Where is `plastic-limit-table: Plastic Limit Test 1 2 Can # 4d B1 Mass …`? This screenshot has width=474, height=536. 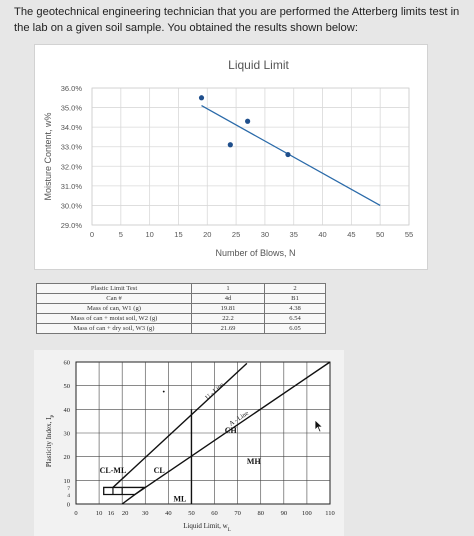
plastic-limit-table: Plastic Limit Test 1 2 Can # 4d B1 Mass … is located at coordinates (181, 308).